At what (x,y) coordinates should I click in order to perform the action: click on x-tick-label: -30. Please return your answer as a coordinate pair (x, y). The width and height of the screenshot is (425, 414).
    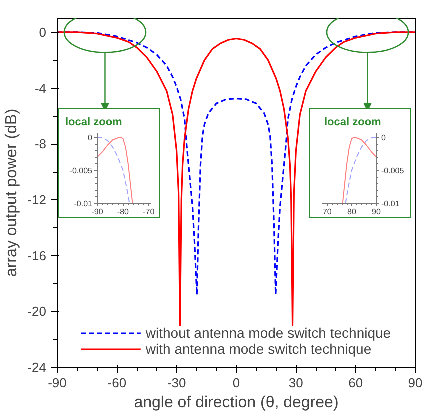
    Looking at the image, I should click on (176, 383).